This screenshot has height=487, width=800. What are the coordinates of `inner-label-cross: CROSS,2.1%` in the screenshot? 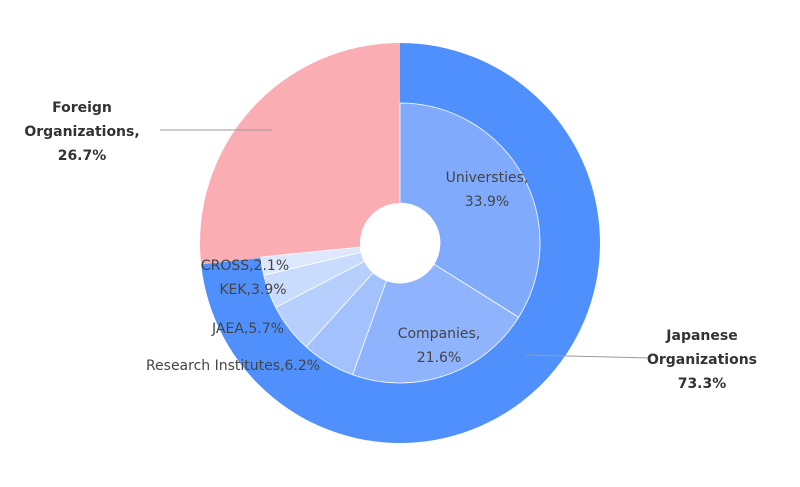 It's located at (245, 266).